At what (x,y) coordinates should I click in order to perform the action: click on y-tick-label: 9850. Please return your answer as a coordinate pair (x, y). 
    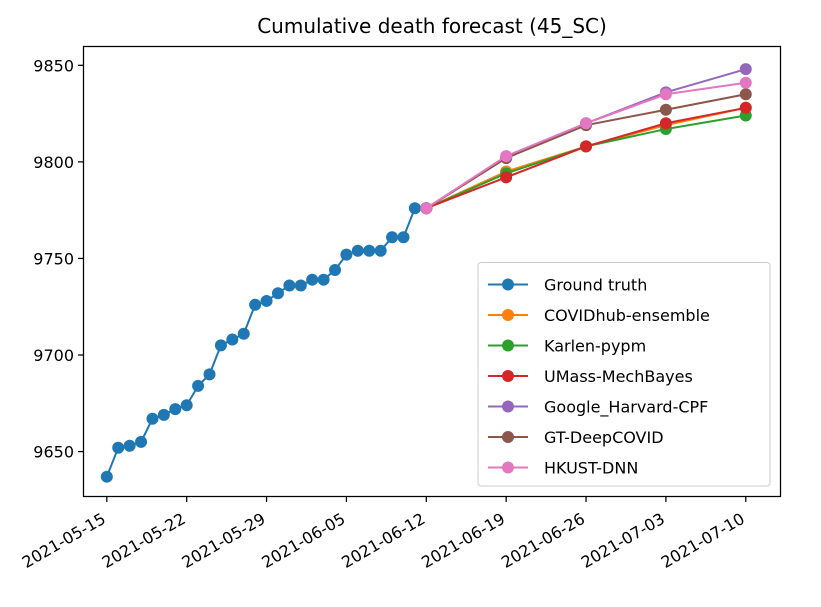
    Looking at the image, I should click on (53, 65).